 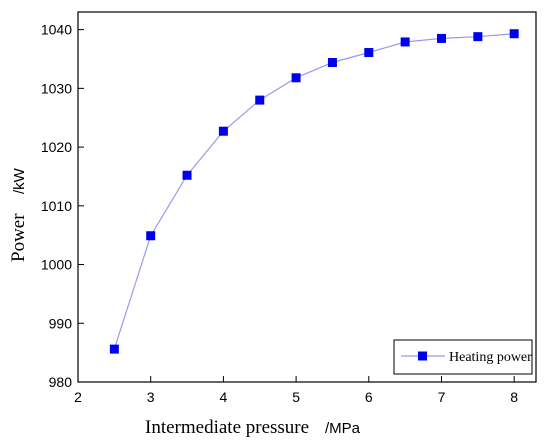 I want to click on x-tick-label: 6, so click(x=369, y=397).